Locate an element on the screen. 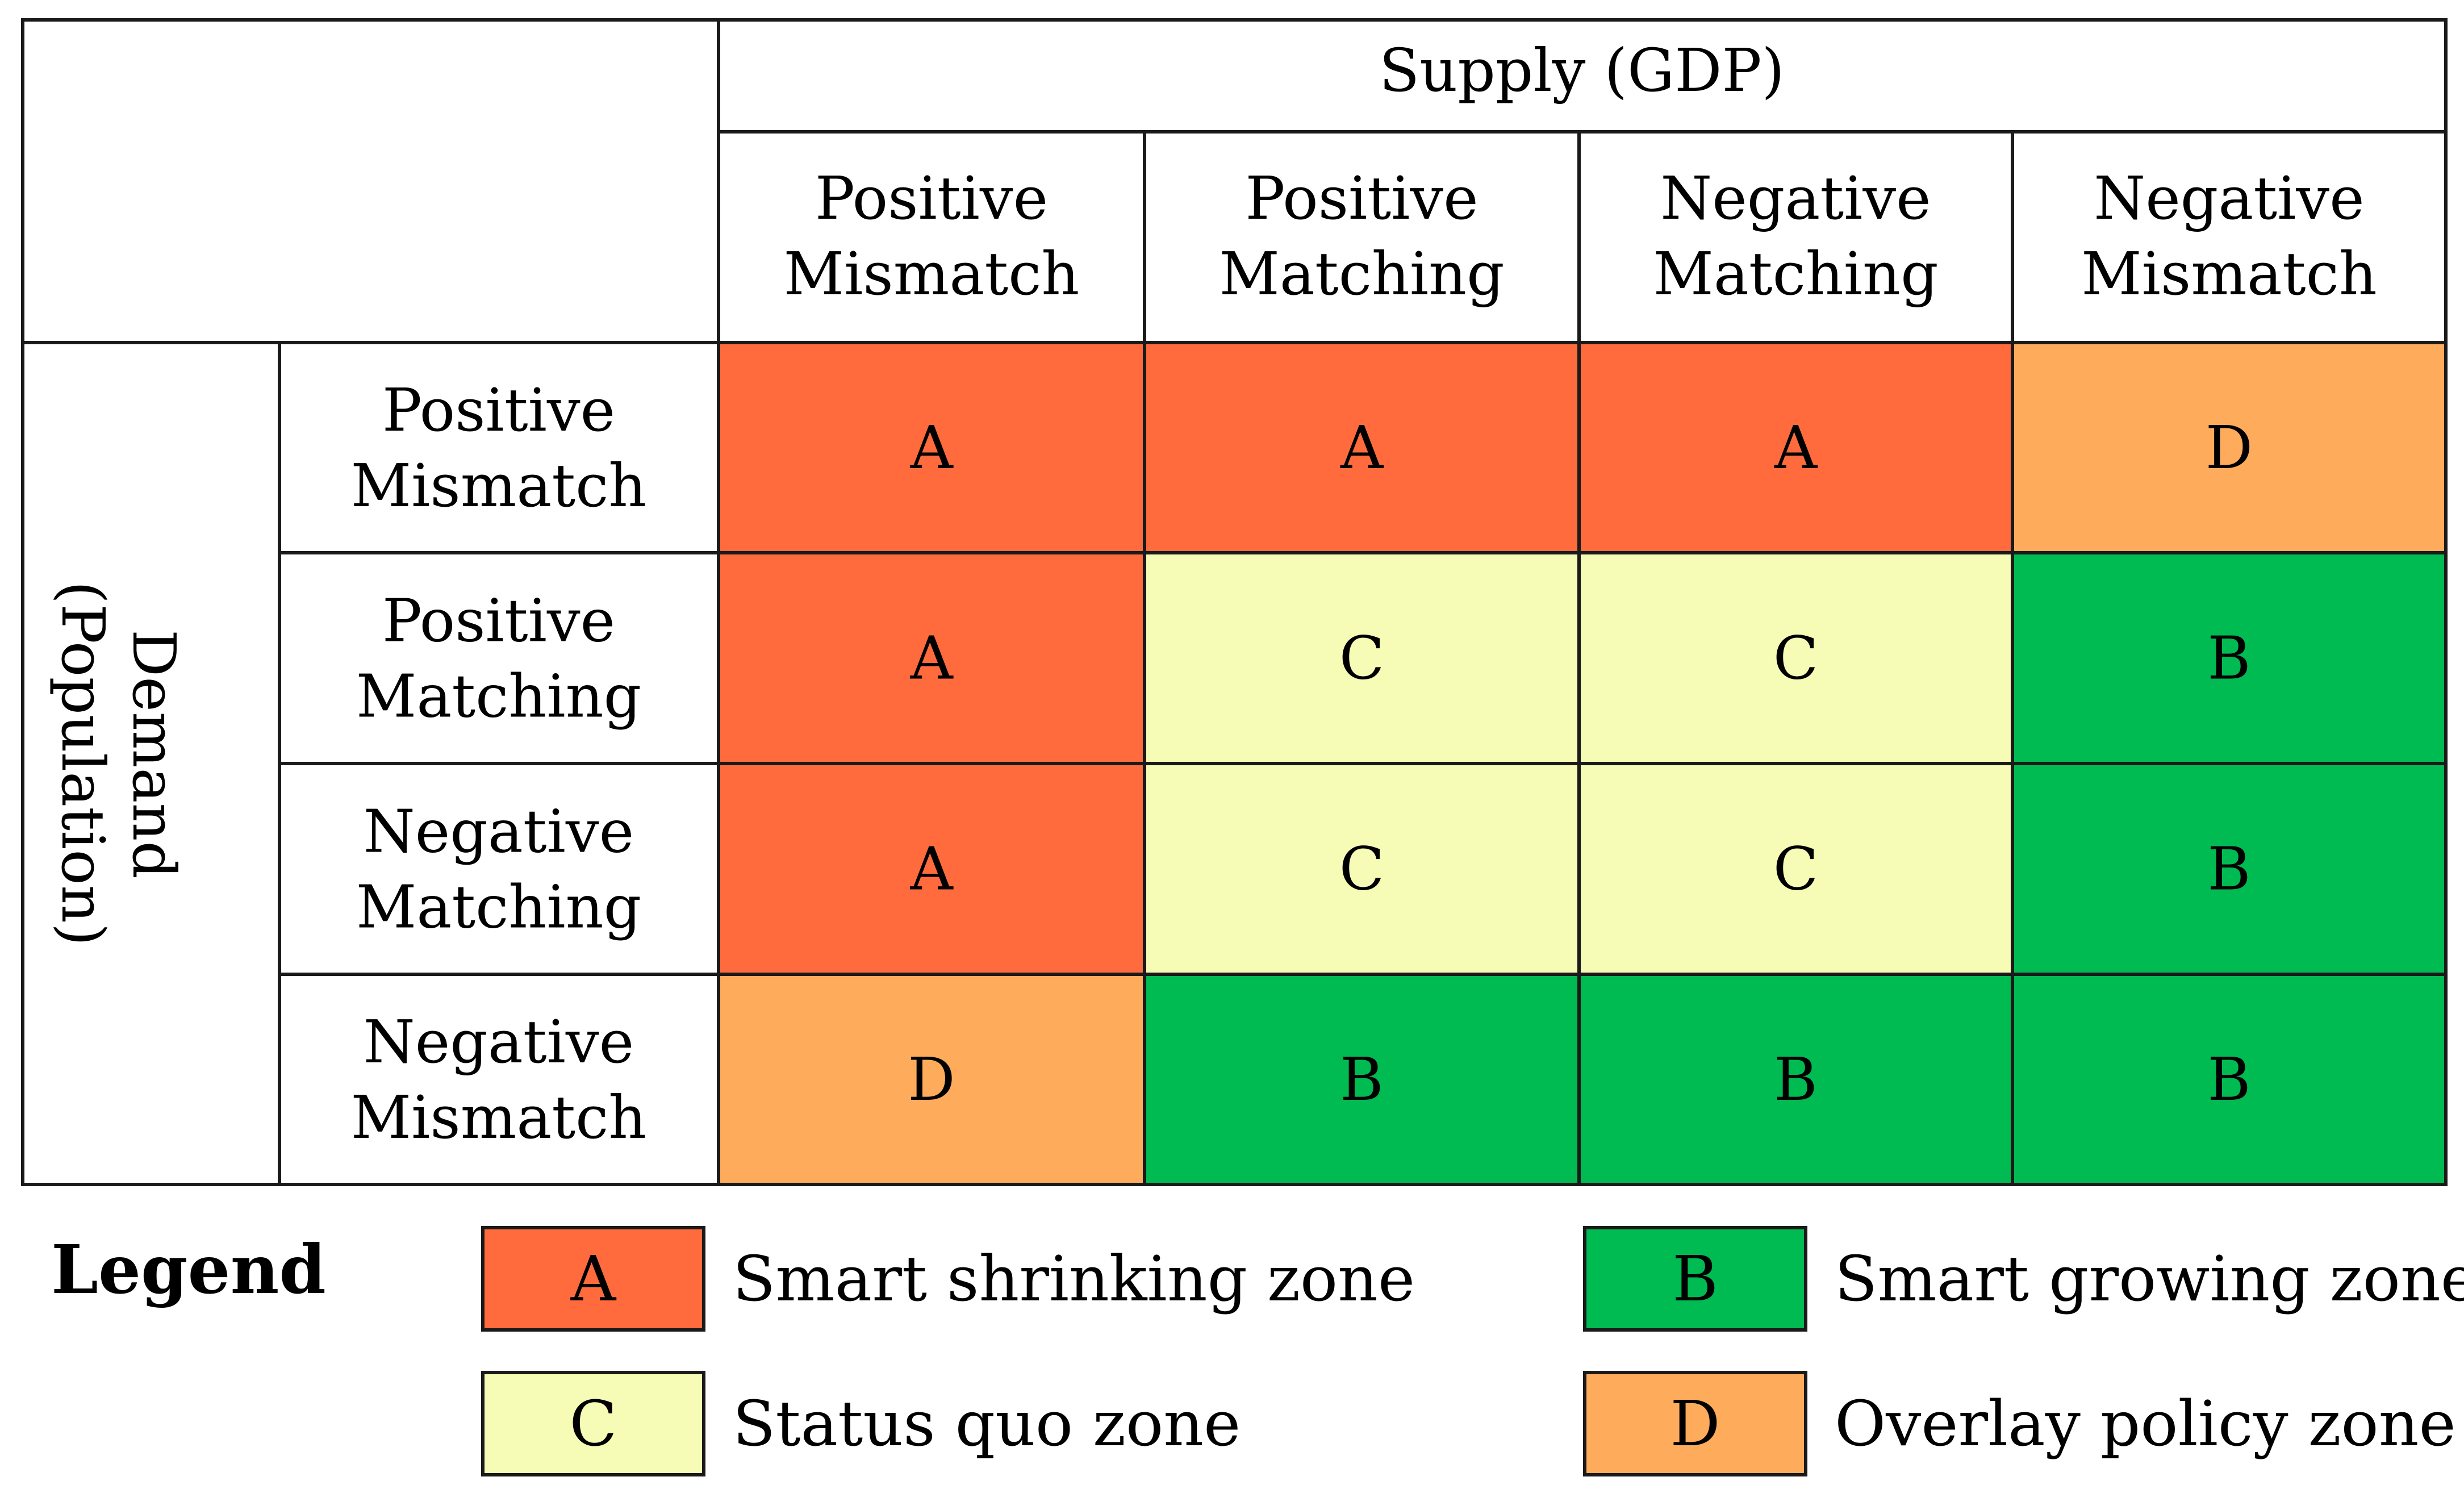 This screenshot has height=1510, width=2464. zone-cell-r1-c2 is located at coordinates (1362, 448).